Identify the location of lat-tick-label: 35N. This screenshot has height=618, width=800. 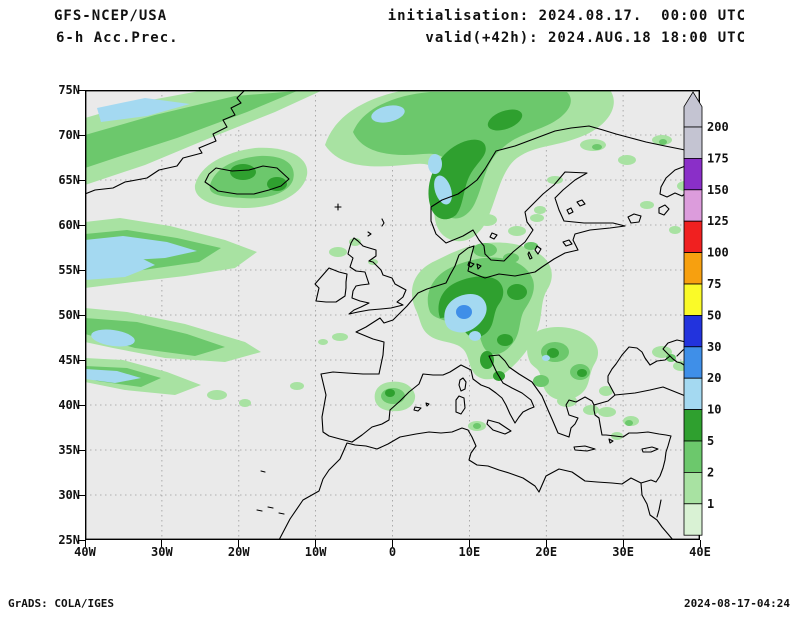
(69, 450).